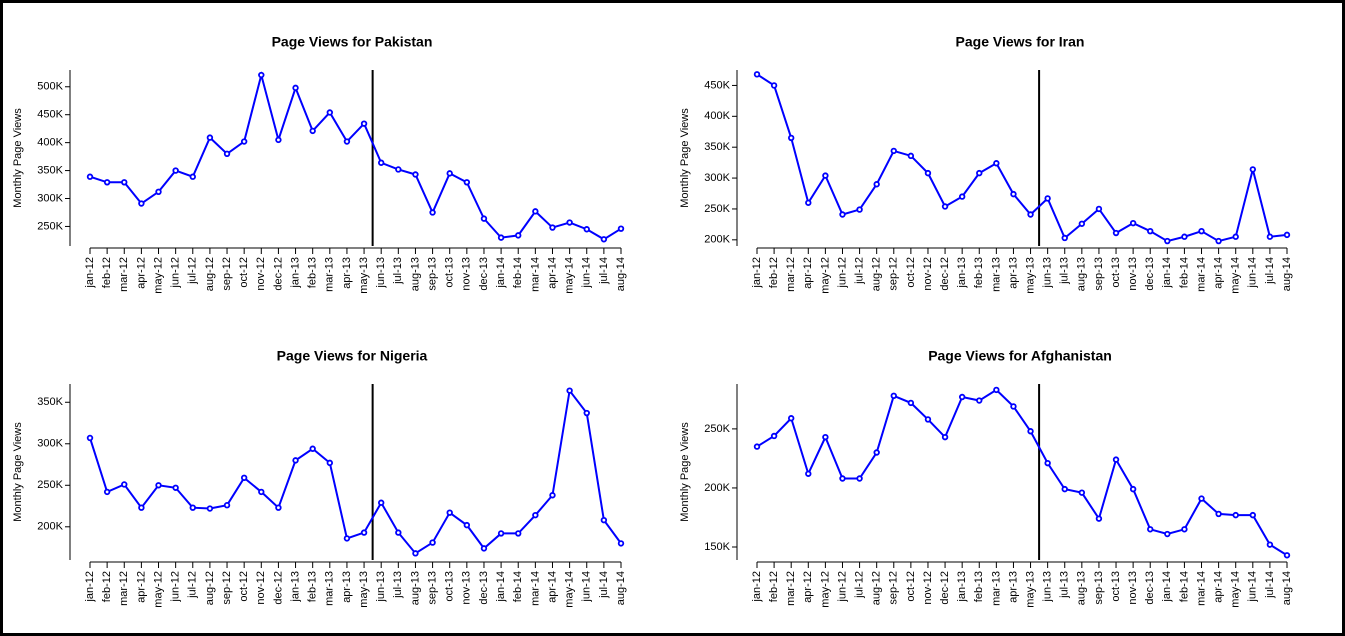 The image size is (1345, 636). What do you see at coordinates (18, 158) in the screenshot?
I see `y-axis-label: Monthly Page Views` at bounding box center [18, 158].